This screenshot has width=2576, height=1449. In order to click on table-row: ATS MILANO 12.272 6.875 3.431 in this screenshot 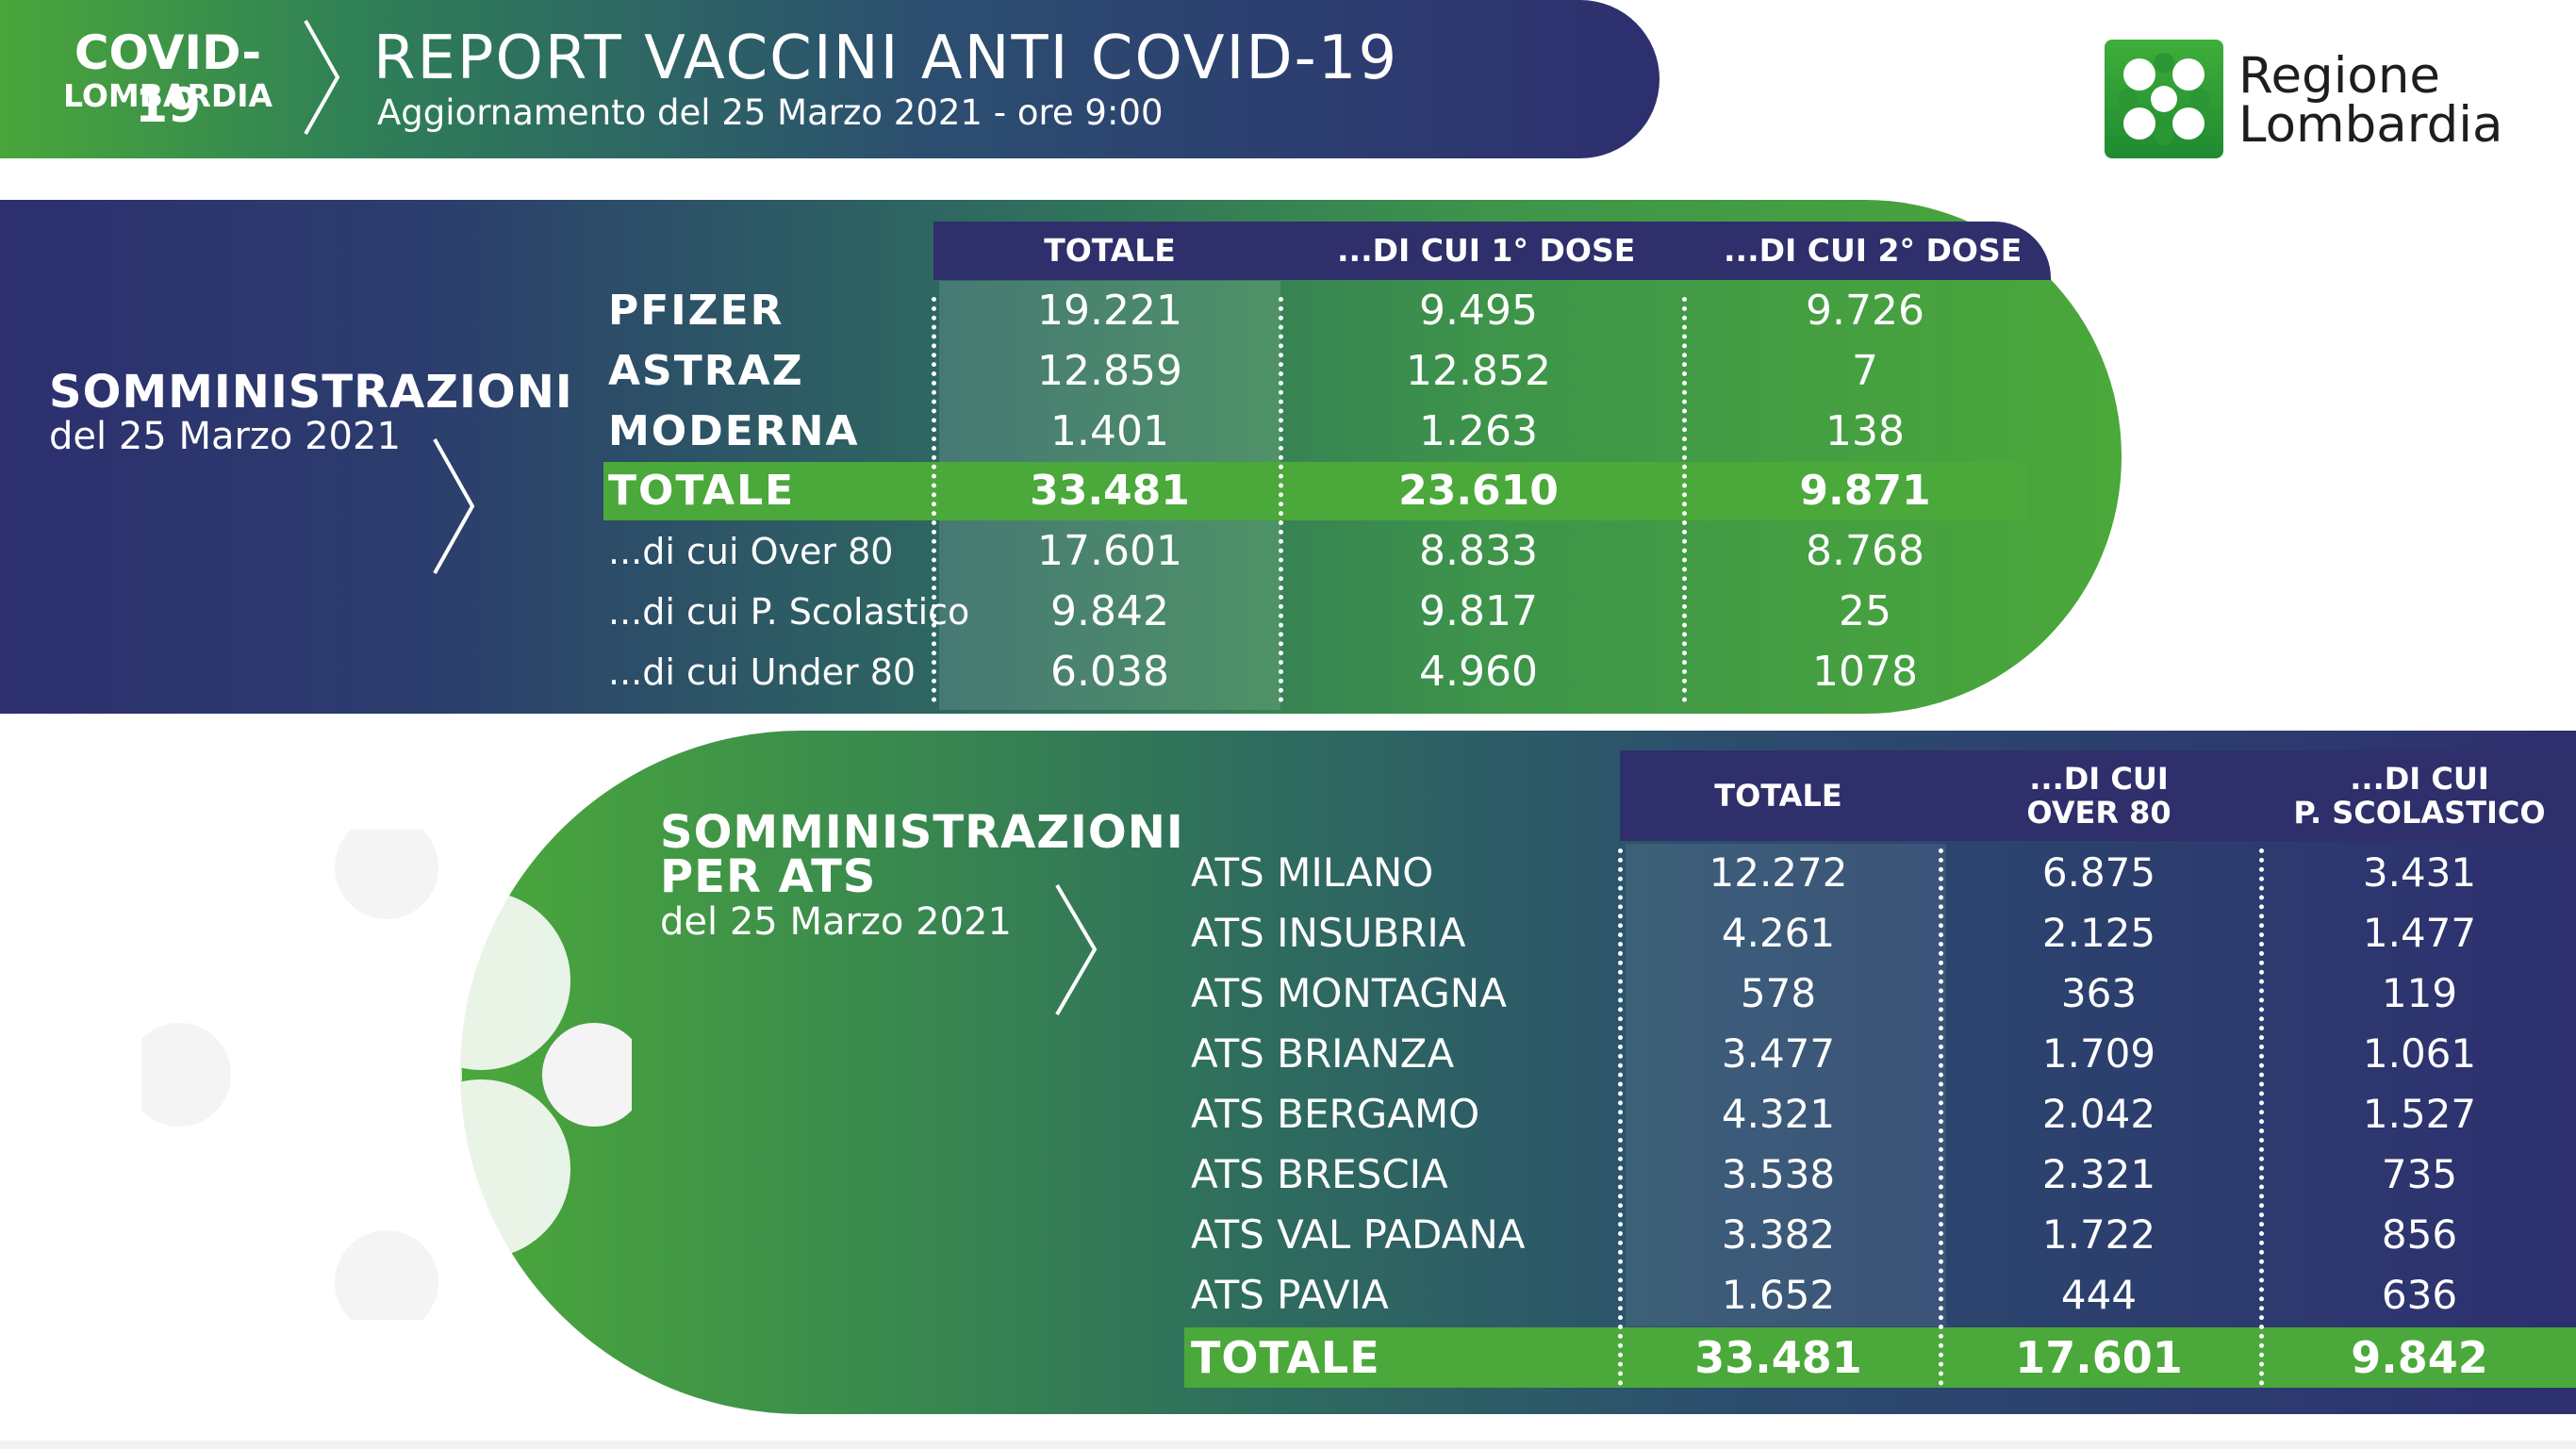, I will do `click(1288, 873)`.